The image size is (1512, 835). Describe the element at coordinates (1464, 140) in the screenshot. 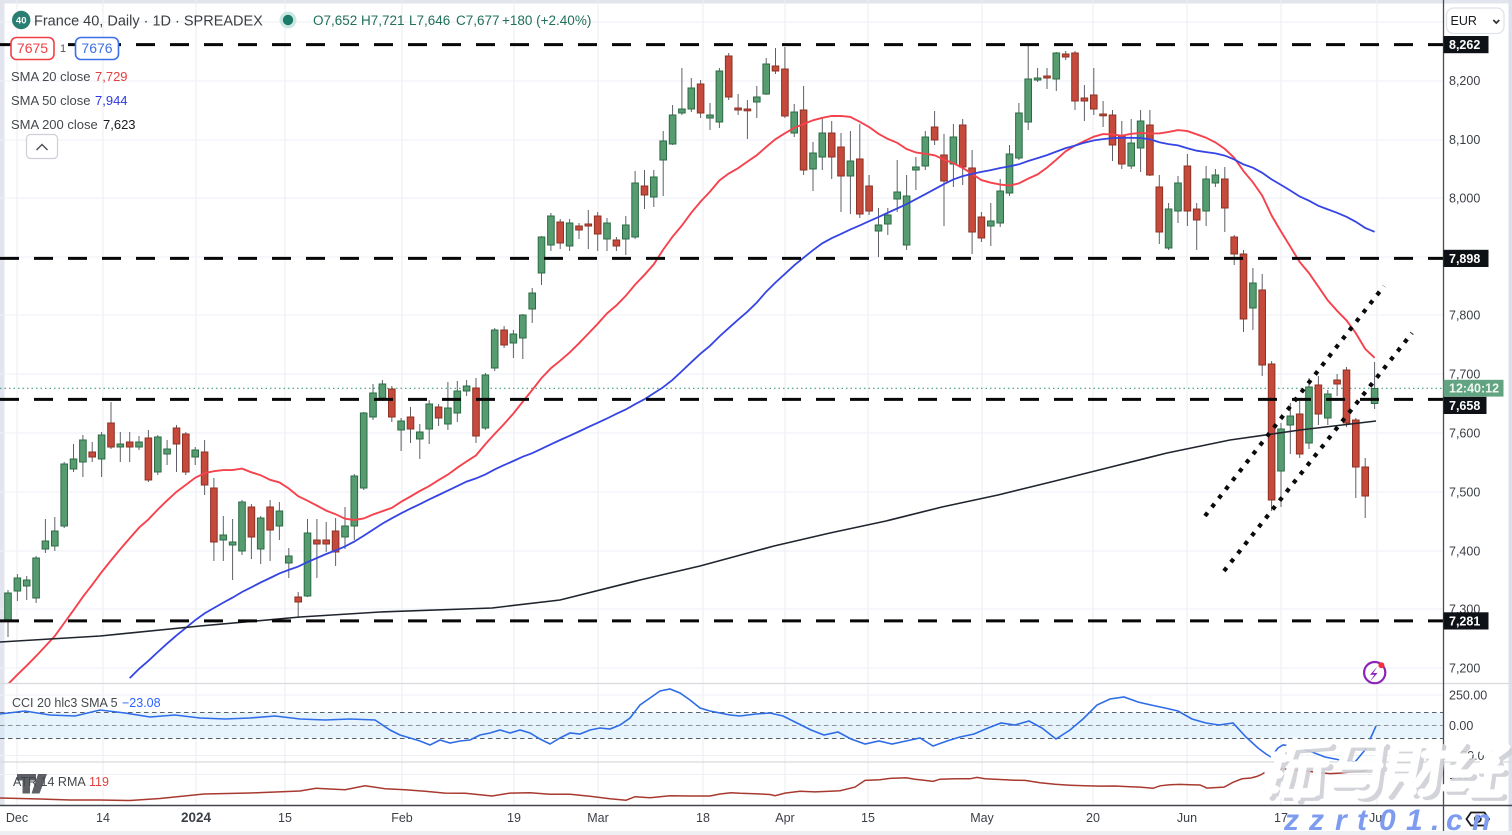

I see `svg-text: 8,100` at that location.